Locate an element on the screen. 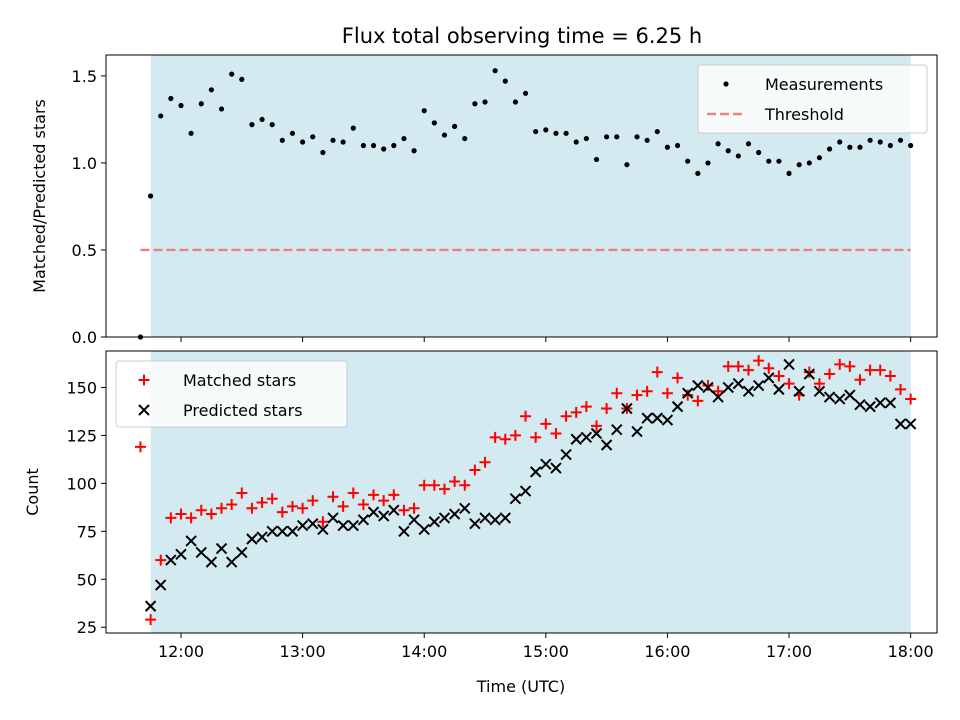  x-tick-label: 16:00 is located at coordinates (667, 651).